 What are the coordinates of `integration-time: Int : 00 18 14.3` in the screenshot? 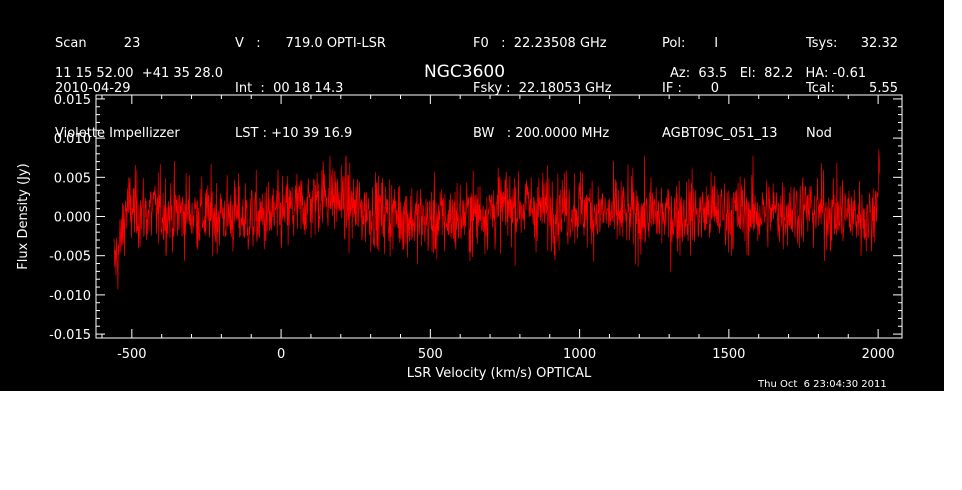 It's located at (289, 88).